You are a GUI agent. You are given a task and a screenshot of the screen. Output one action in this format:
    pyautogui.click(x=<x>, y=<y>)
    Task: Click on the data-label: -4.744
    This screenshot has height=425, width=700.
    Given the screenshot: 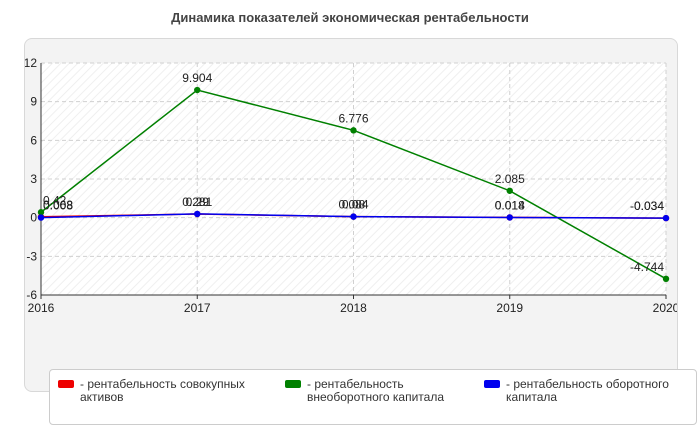 What is the action you would take?
    pyautogui.click(x=647, y=267)
    